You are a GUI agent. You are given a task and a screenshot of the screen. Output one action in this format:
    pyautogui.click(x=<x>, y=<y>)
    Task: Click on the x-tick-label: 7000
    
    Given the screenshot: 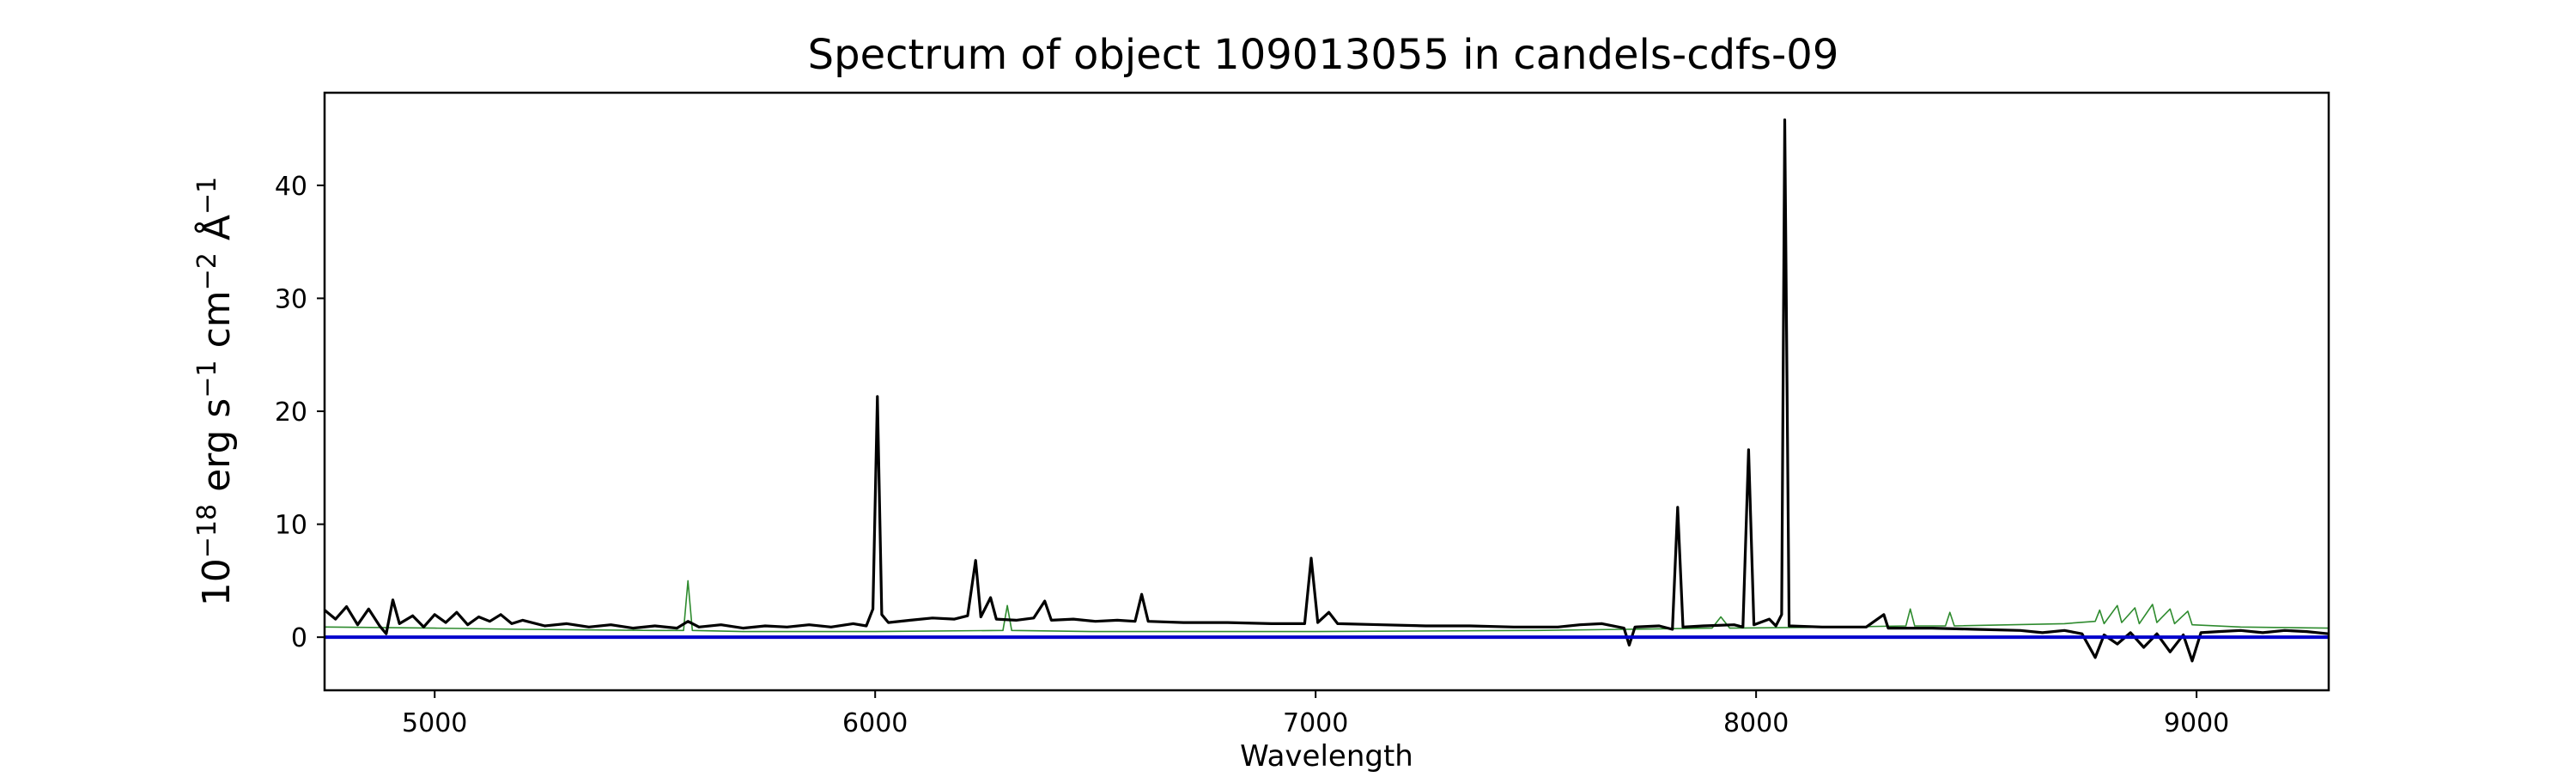 What is the action you would take?
    pyautogui.click(x=1316, y=723)
    